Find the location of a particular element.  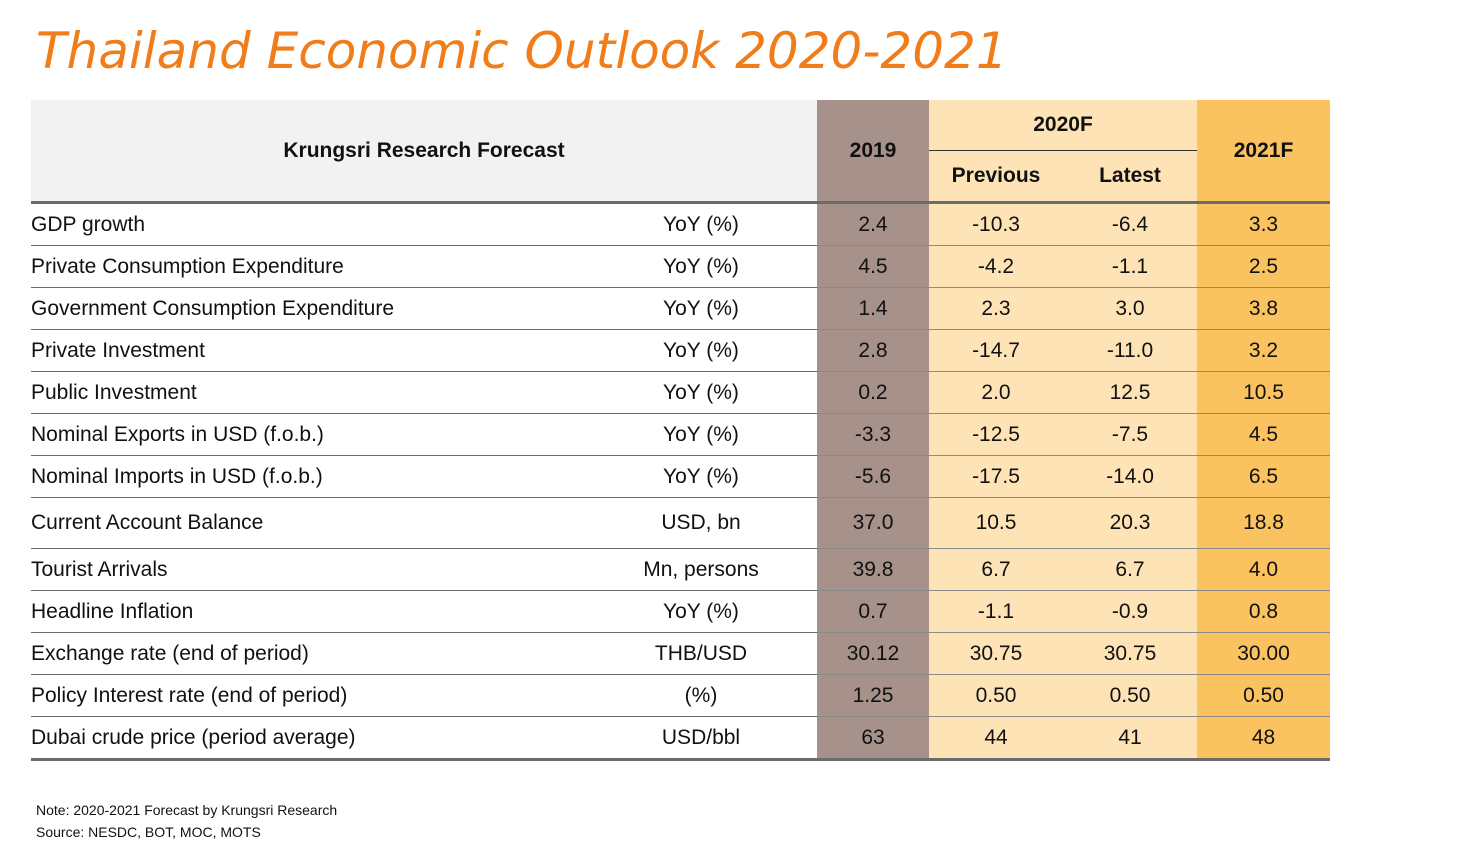

value-2021: 3.8 is located at coordinates (1264, 308).